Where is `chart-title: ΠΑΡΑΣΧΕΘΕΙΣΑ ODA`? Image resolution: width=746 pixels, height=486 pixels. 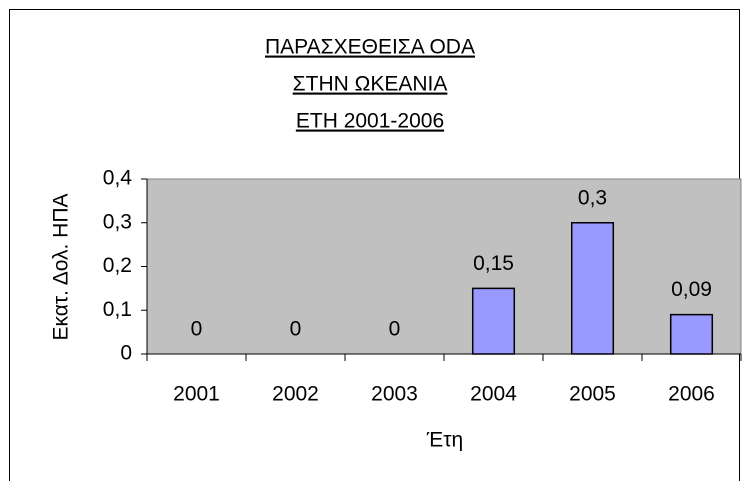
chart-title: ΠΑΡΑΣΧΕΘΕΙΣΑ ODA is located at coordinates (370, 47).